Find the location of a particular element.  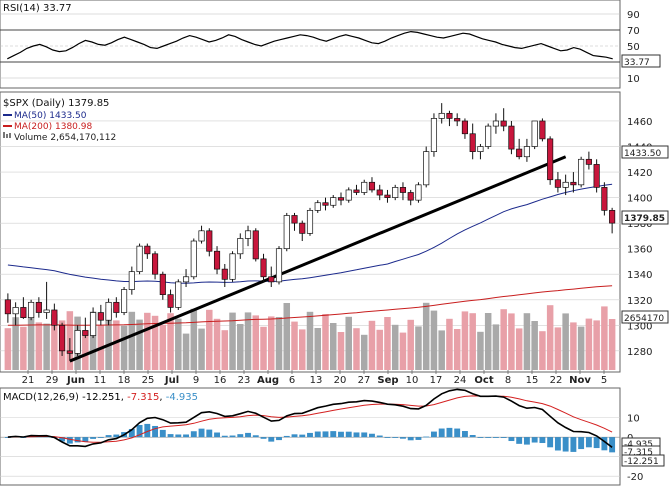

ma200-legend: MA(200) 1380.98 is located at coordinates (47, 127).